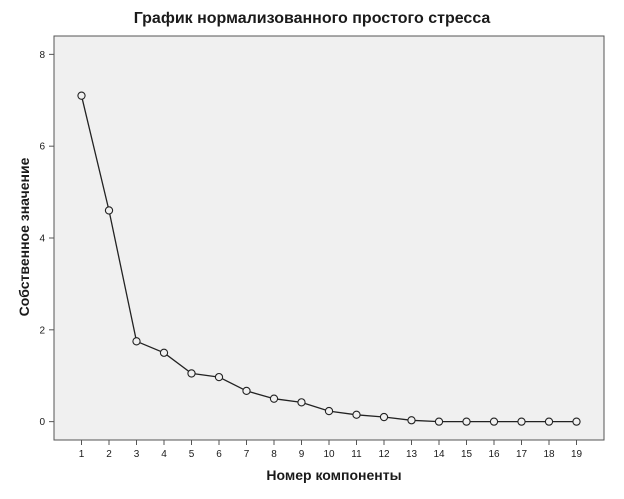  What do you see at coordinates (549, 454) in the screenshot?
I see `x-tick-label: 18` at bounding box center [549, 454].